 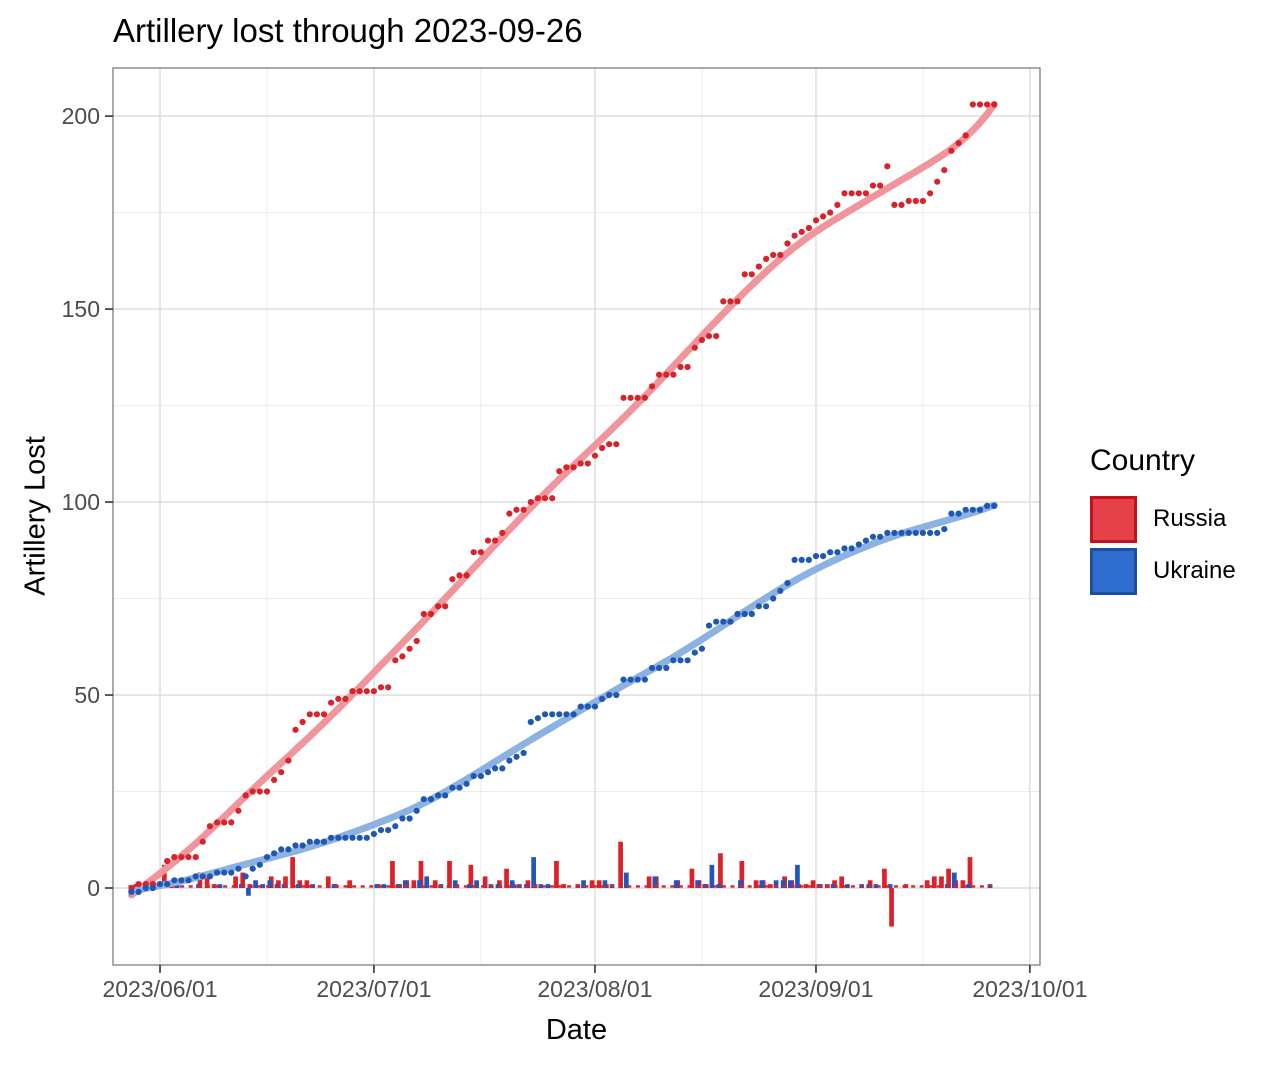 I want to click on legend-item-russia: Russia, so click(x=1163, y=519).